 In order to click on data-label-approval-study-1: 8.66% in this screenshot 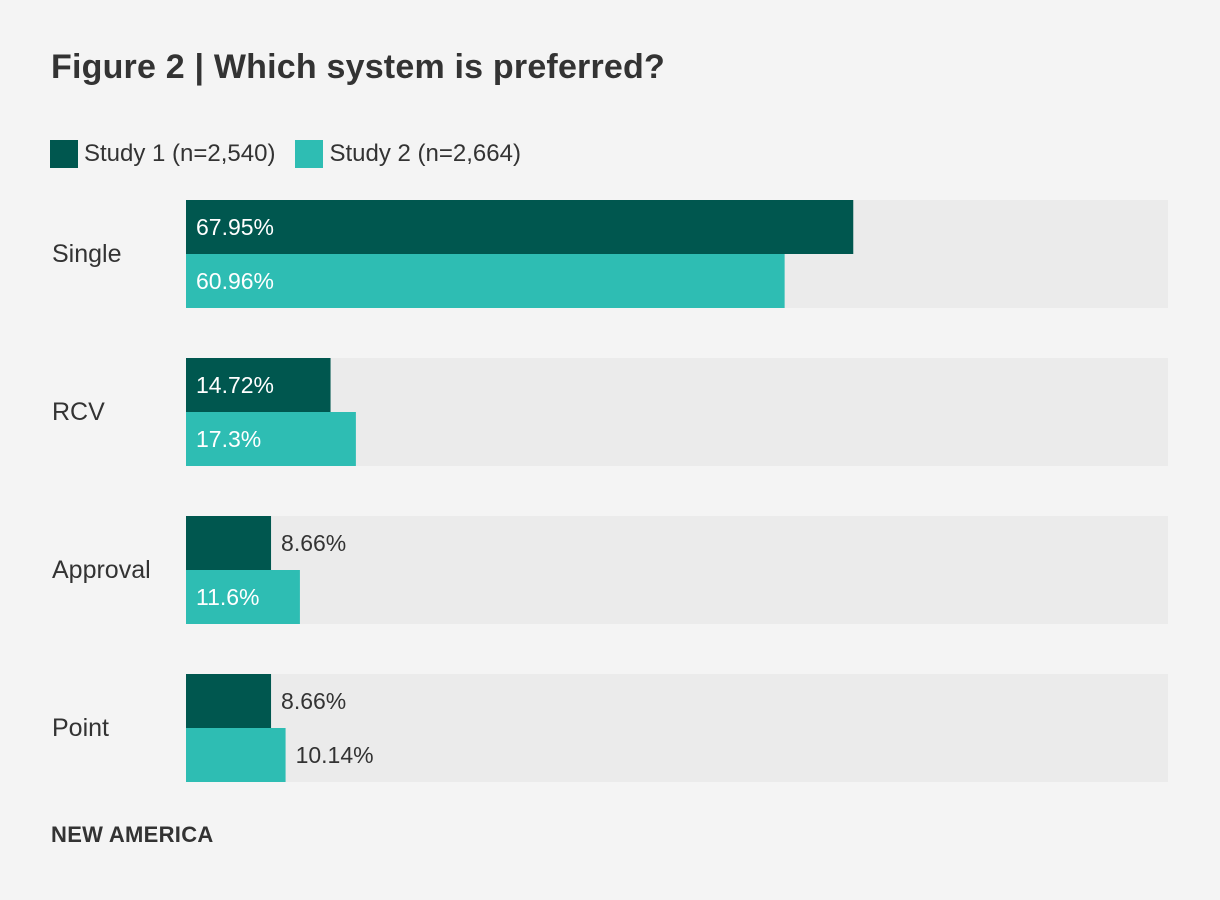, I will do `click(313, 543)`.